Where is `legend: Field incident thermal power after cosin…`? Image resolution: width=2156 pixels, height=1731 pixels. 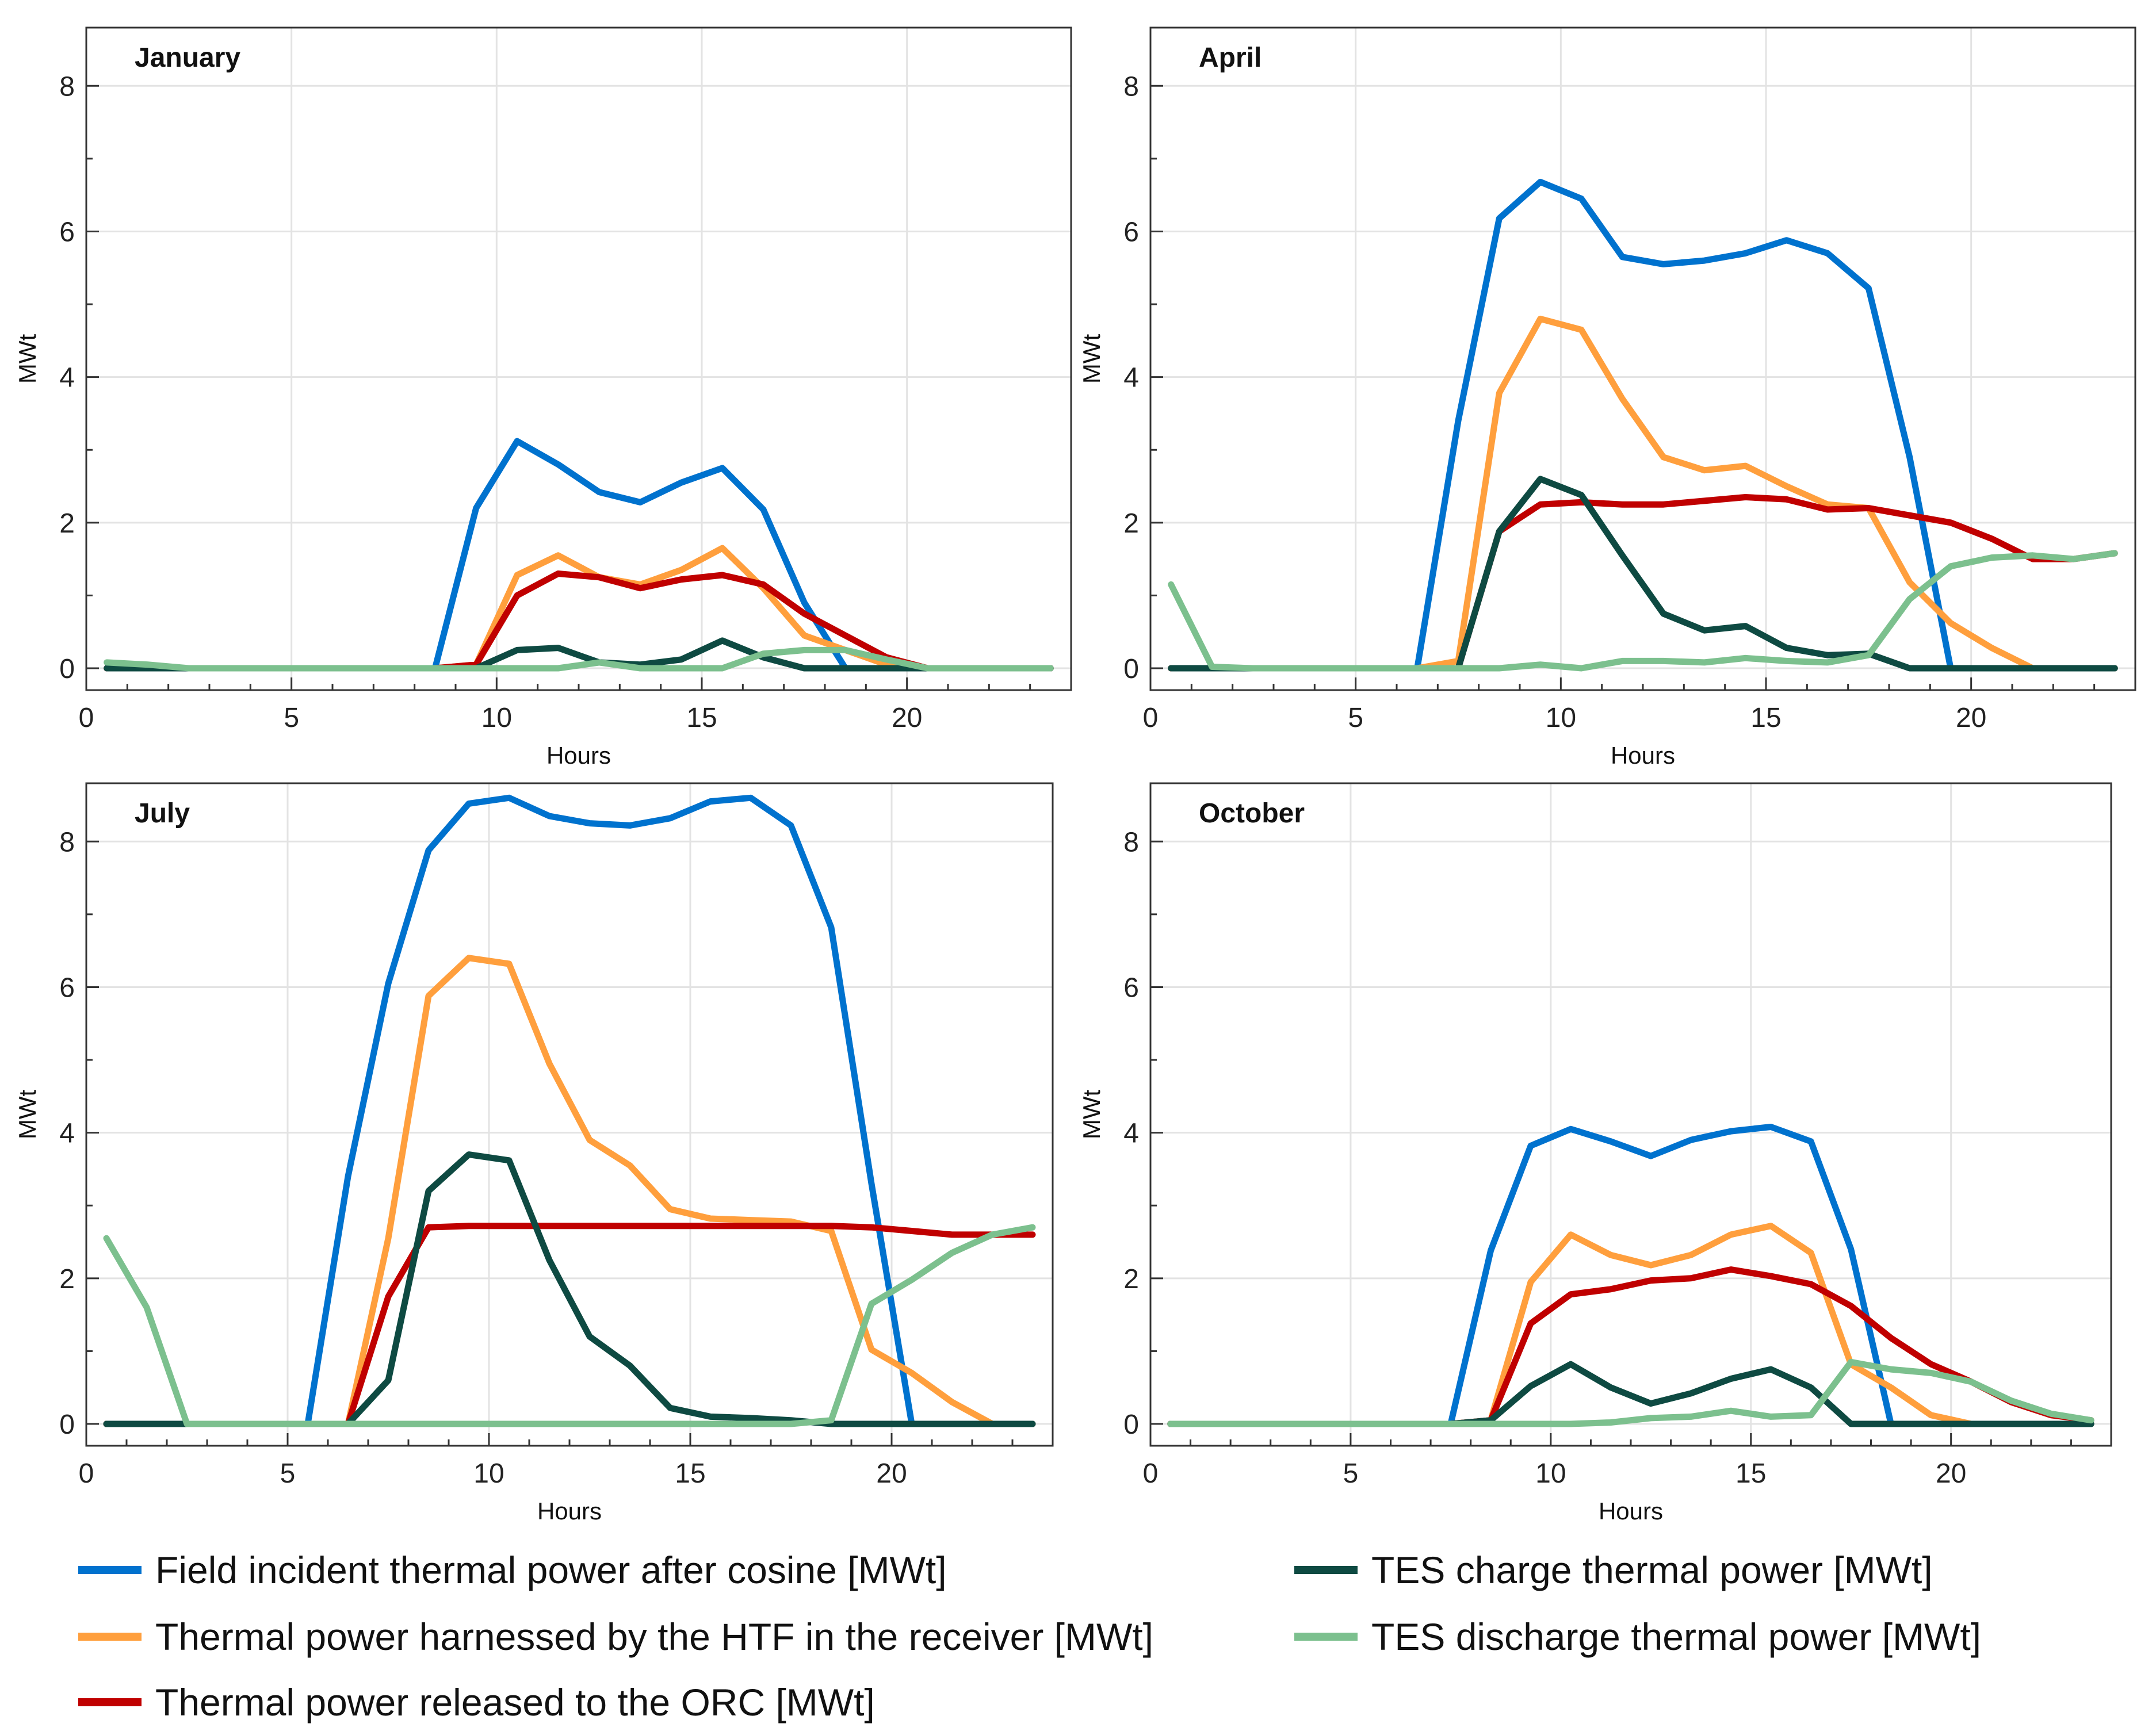
legend: Field incident thermal power after cosin… is located at coordinates (1078, 1623).